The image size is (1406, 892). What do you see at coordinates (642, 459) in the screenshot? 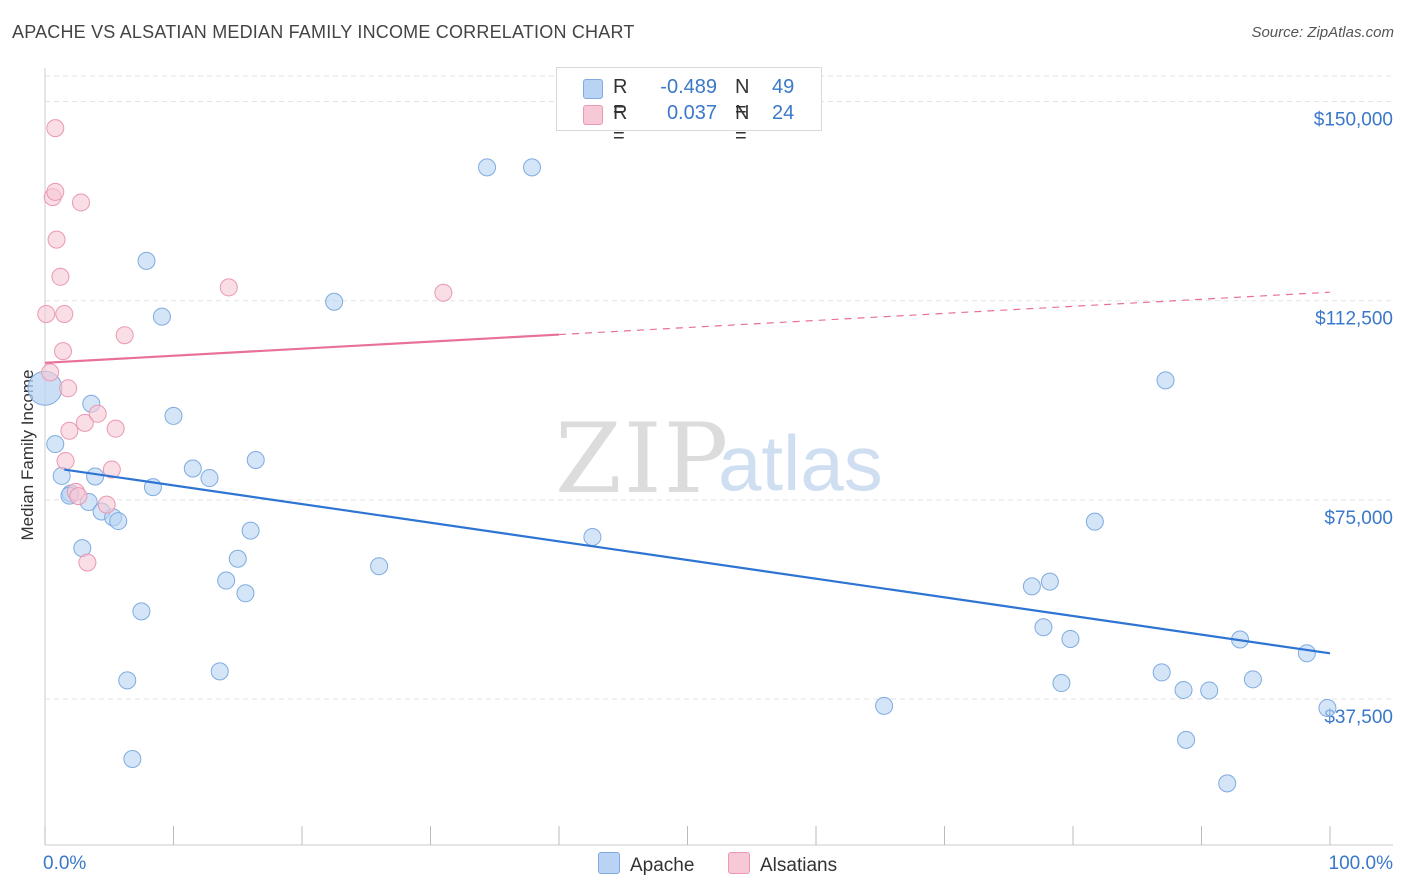
I see `watermark-zip: ZIP` at bounding box center [642, 459].